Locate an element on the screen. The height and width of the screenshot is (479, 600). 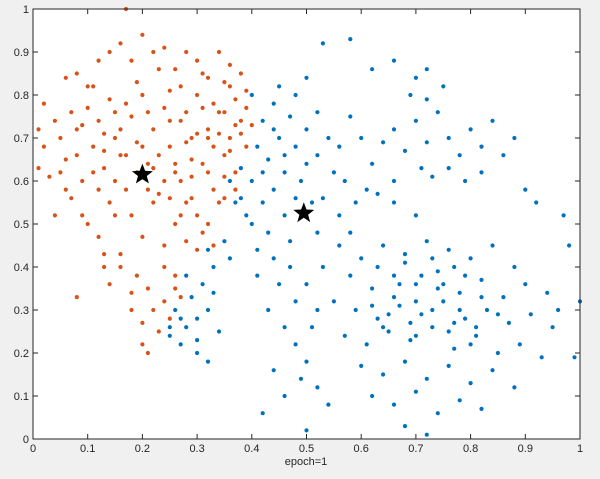
x-tick-label-8: 0.8 is located at coordinates (470, 449).